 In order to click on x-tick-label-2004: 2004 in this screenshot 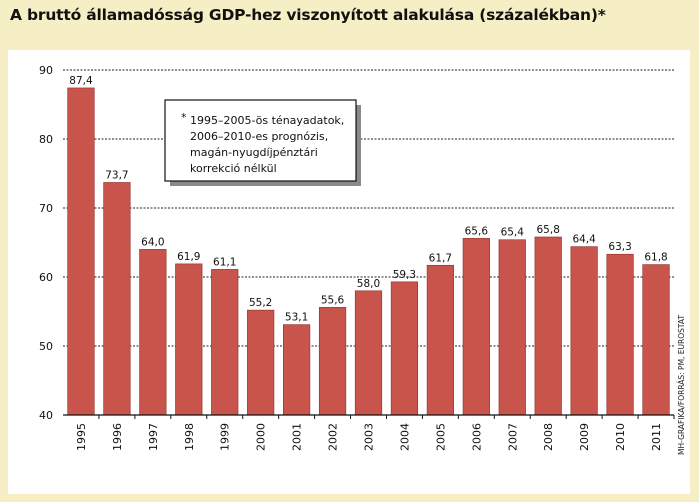, I will do `click(404, 437)`.